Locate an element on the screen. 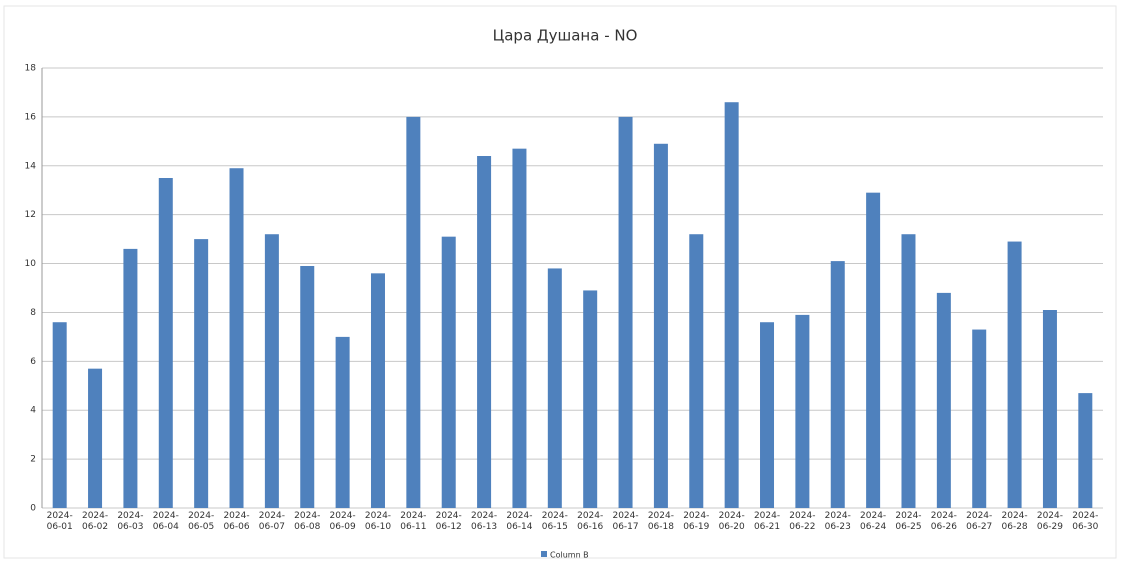 Image resolution: width=1121 pixels, height=562 pixels. x-tick-label: 2024-06-05 is located at coordinates (201, 521).